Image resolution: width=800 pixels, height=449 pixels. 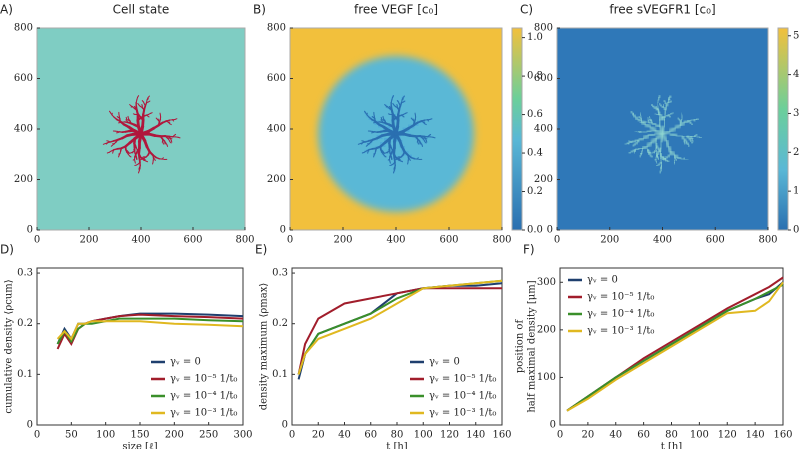 I want to click on panel-label: D), so click(x=7, y=250).